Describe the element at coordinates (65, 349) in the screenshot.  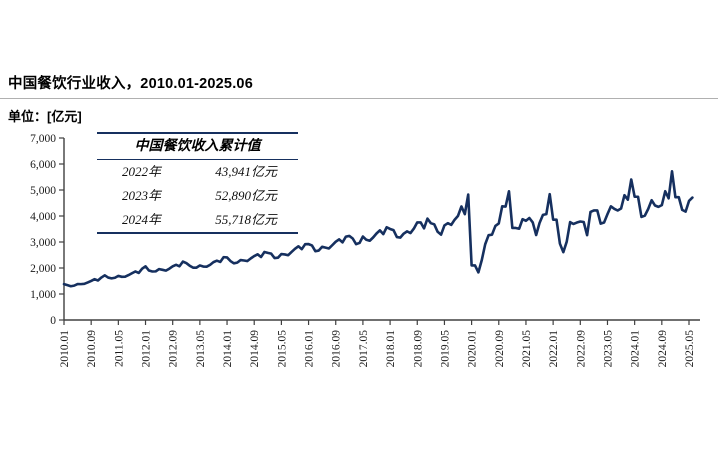
I see `x-tick-label: 2010.01` at that location.